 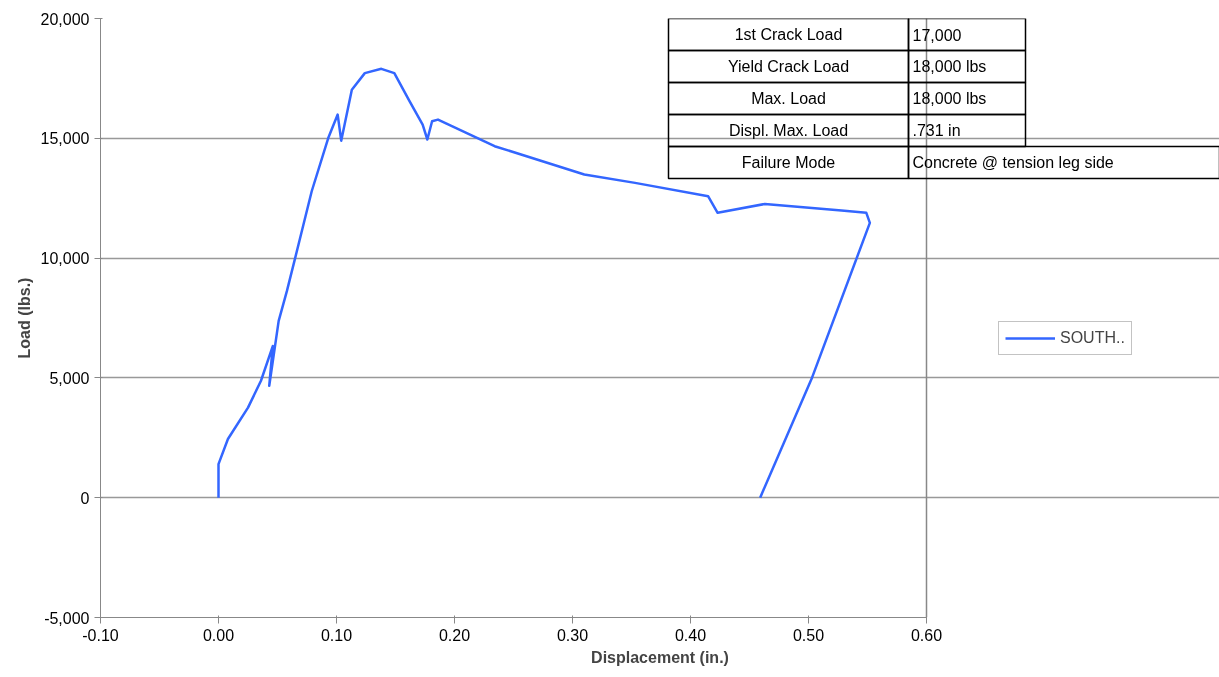 I want to click on x-tick-label: -0.10, so click(x=100, y=635).